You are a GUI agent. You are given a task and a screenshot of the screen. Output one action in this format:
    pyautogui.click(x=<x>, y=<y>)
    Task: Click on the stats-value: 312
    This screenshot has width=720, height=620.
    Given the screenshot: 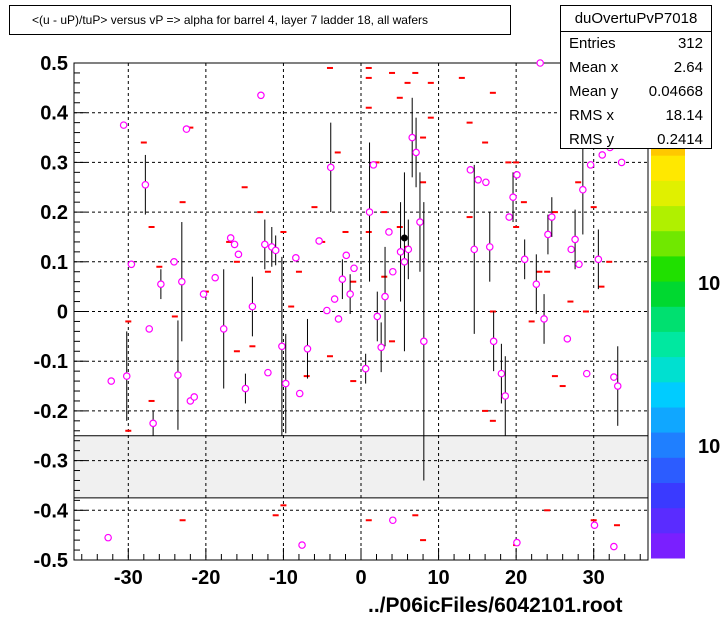 What is the action you would take?
    pyautogui.click(x=690, y=43)
    